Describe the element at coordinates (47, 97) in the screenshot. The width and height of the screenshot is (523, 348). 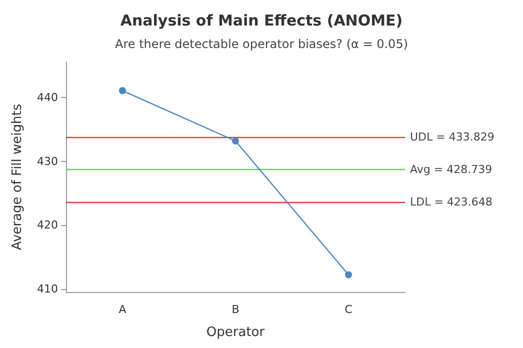
I see `y-tick-label: 440` at that location.